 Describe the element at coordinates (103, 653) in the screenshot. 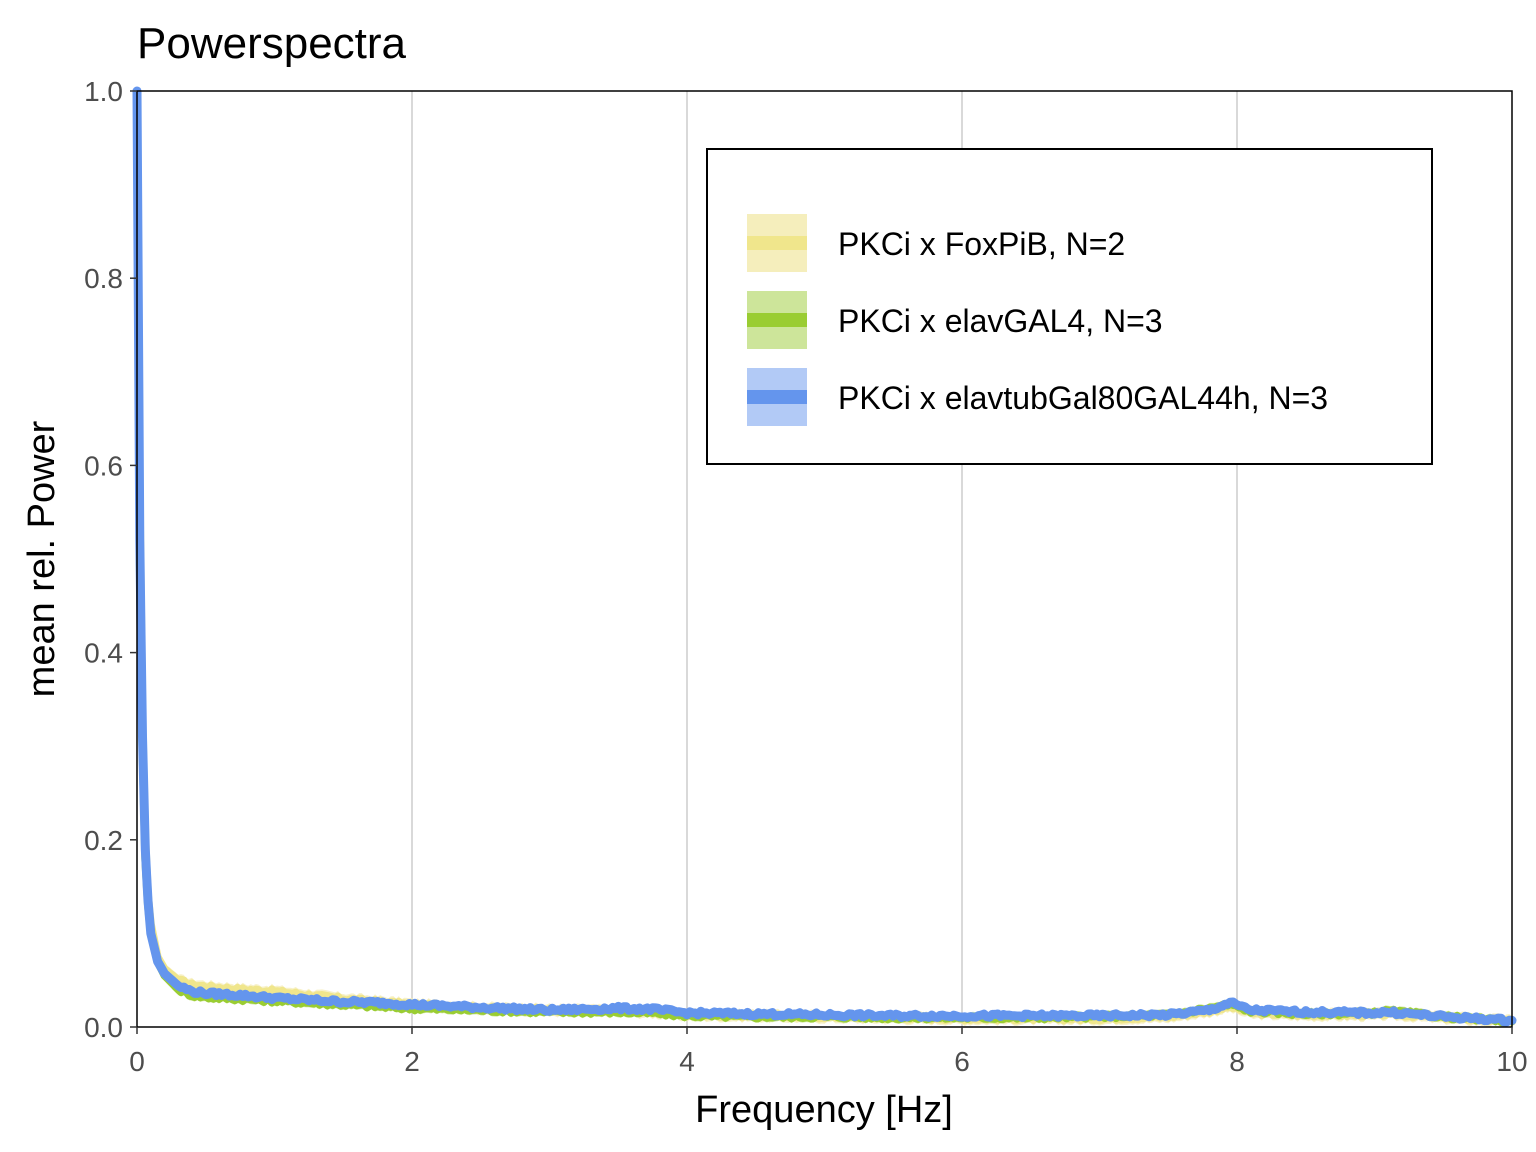

I see `y-tick-label: 0.4` at that location.